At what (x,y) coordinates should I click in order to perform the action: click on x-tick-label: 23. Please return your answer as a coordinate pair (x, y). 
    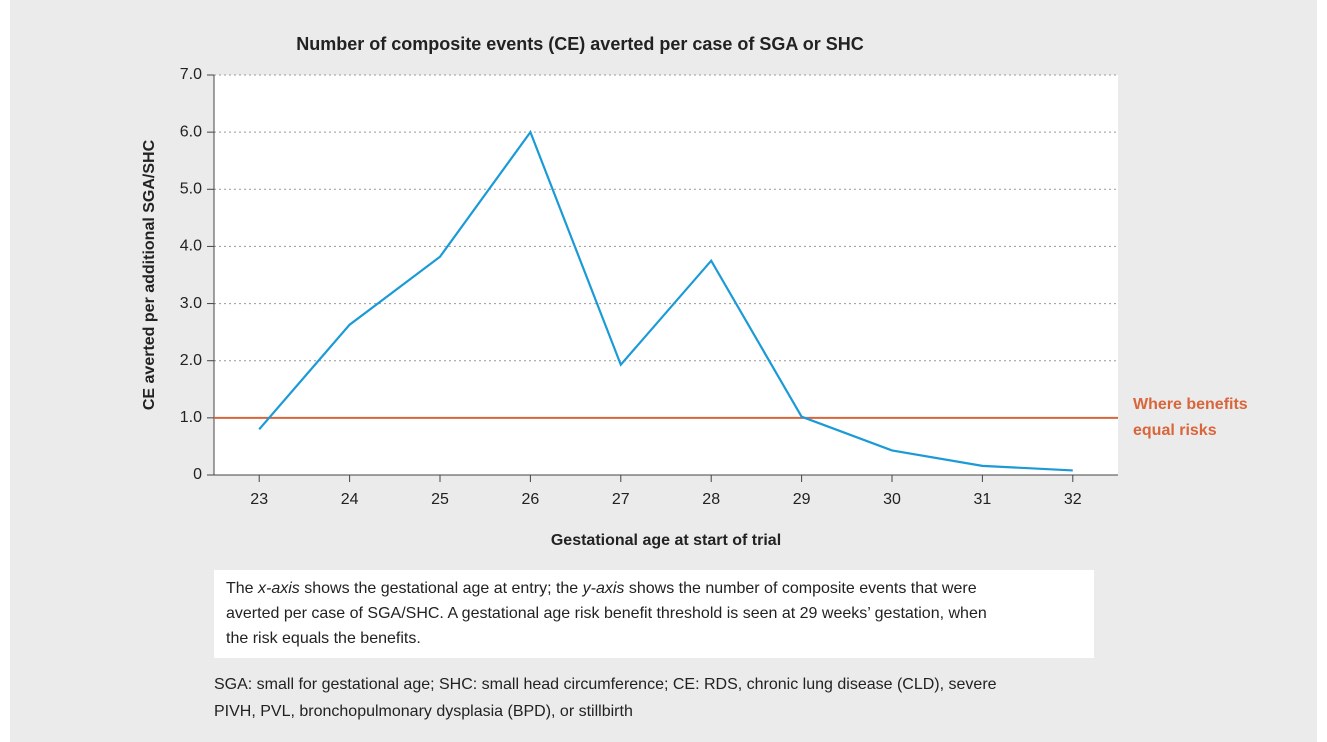
    Looking at the image, I should click on (259, 499).